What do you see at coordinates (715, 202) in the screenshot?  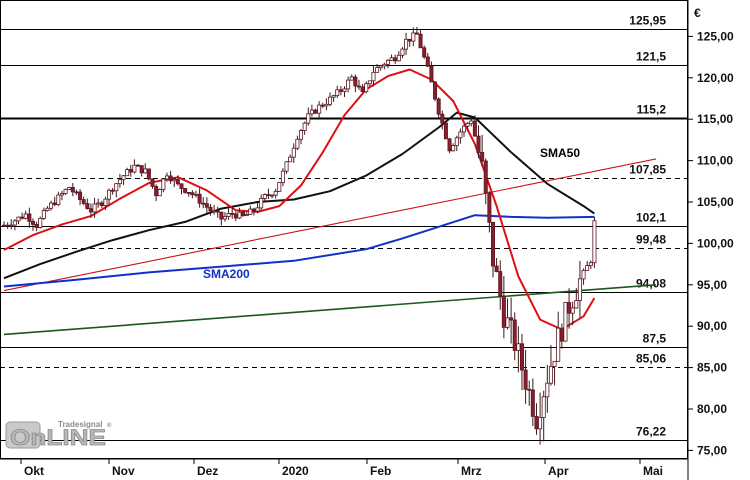 I see `y-tick-label-4: 105,00` at bounding box center [715, 202].